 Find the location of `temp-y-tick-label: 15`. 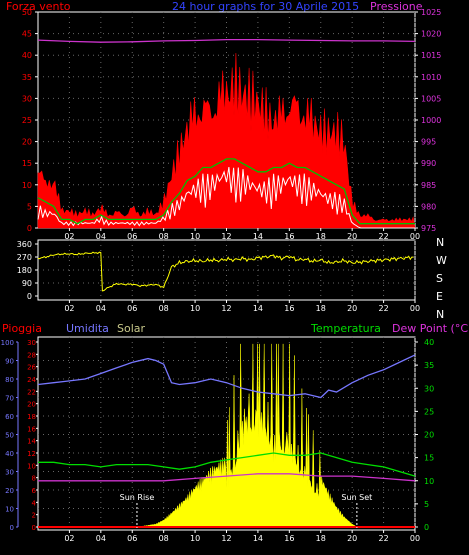

temp-y-tick-label: 15 is located at coordinates (429, 458).